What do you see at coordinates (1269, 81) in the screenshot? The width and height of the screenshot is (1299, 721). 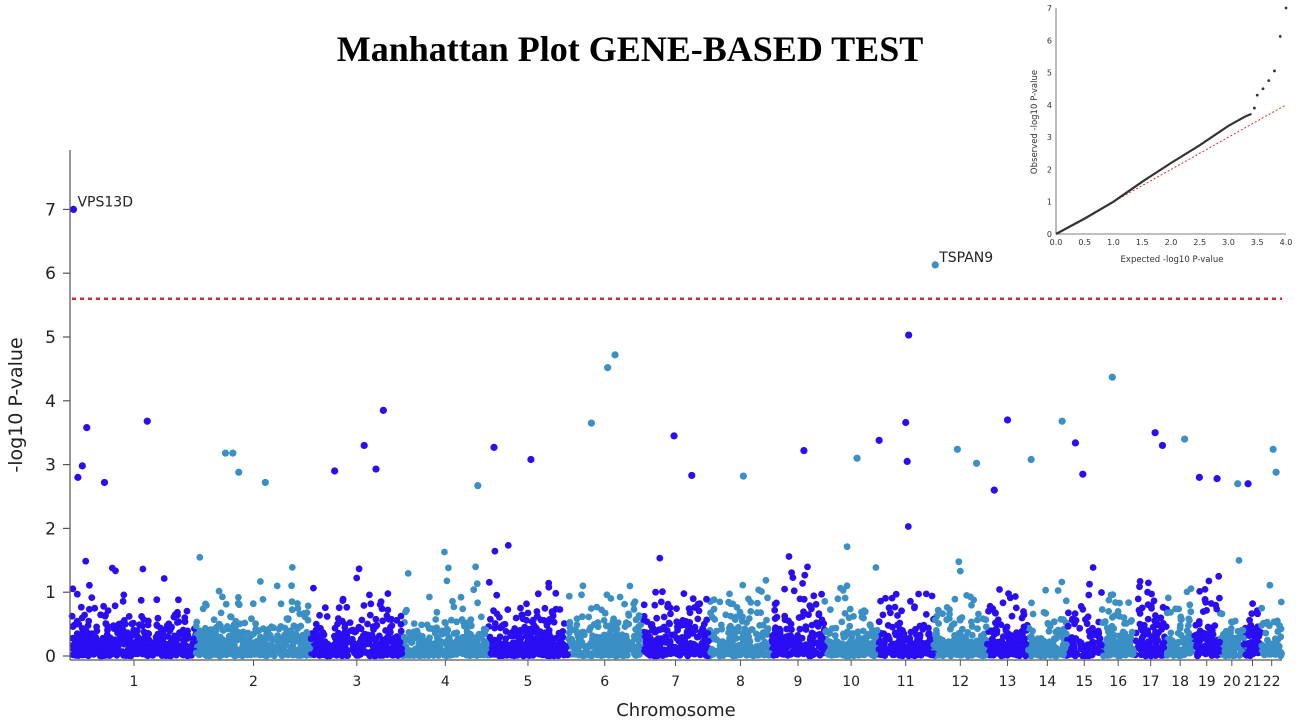 I see `qq-tail-point` at bounding box center [1269, 81].